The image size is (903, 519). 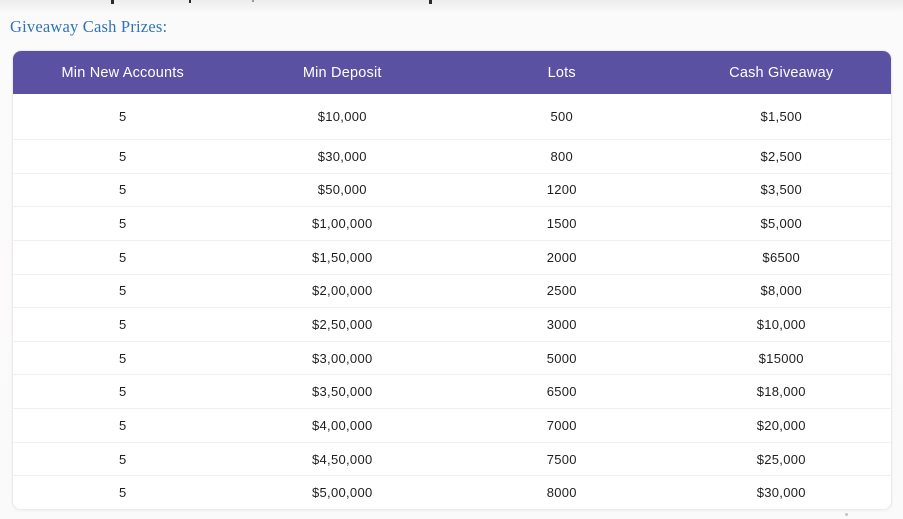 I want to click on cell-cash-giveaway: $15000, so click(x=781, y=358).